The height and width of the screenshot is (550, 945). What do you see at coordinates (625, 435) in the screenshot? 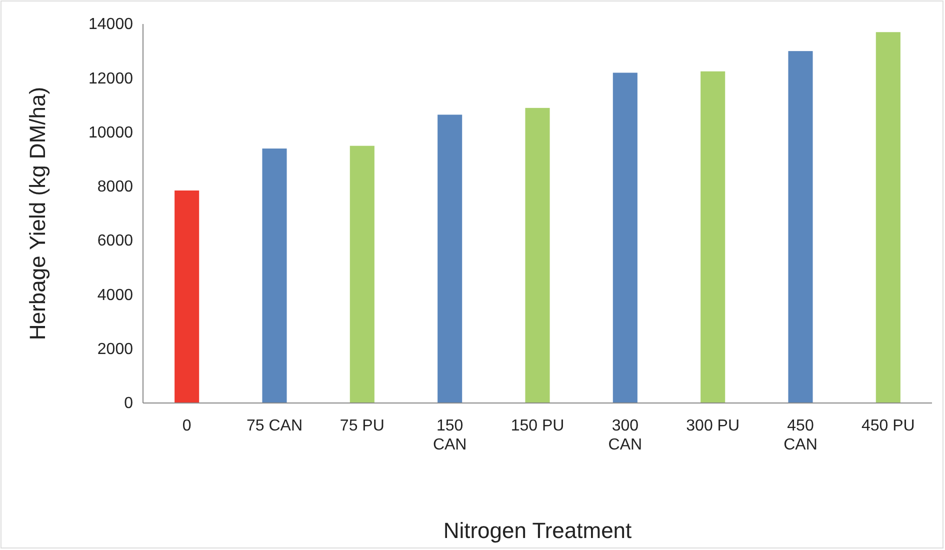
I see `x-tick-label: 300 CAN` at bounding box center [625, 435].